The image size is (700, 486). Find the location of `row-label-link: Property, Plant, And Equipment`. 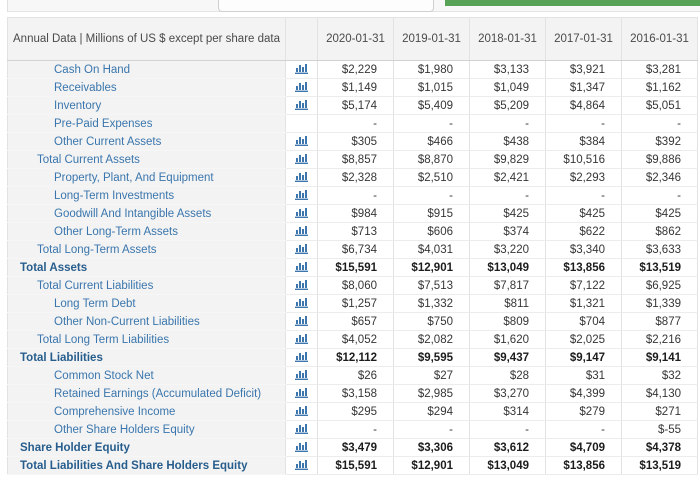

row-label-link: Property, Plant, And Equipment is located at coordinates (134, 177).